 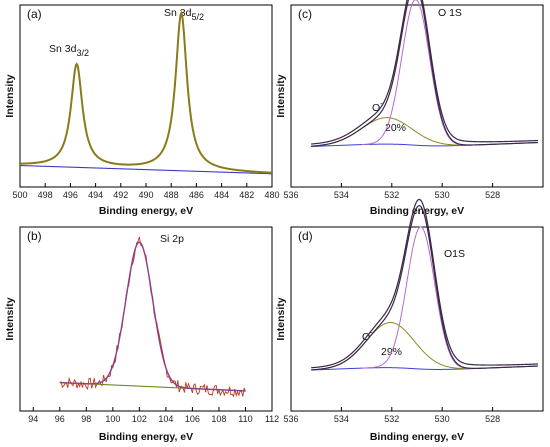 I want to click on fit-envelope-line, so click(x=424, y=73).